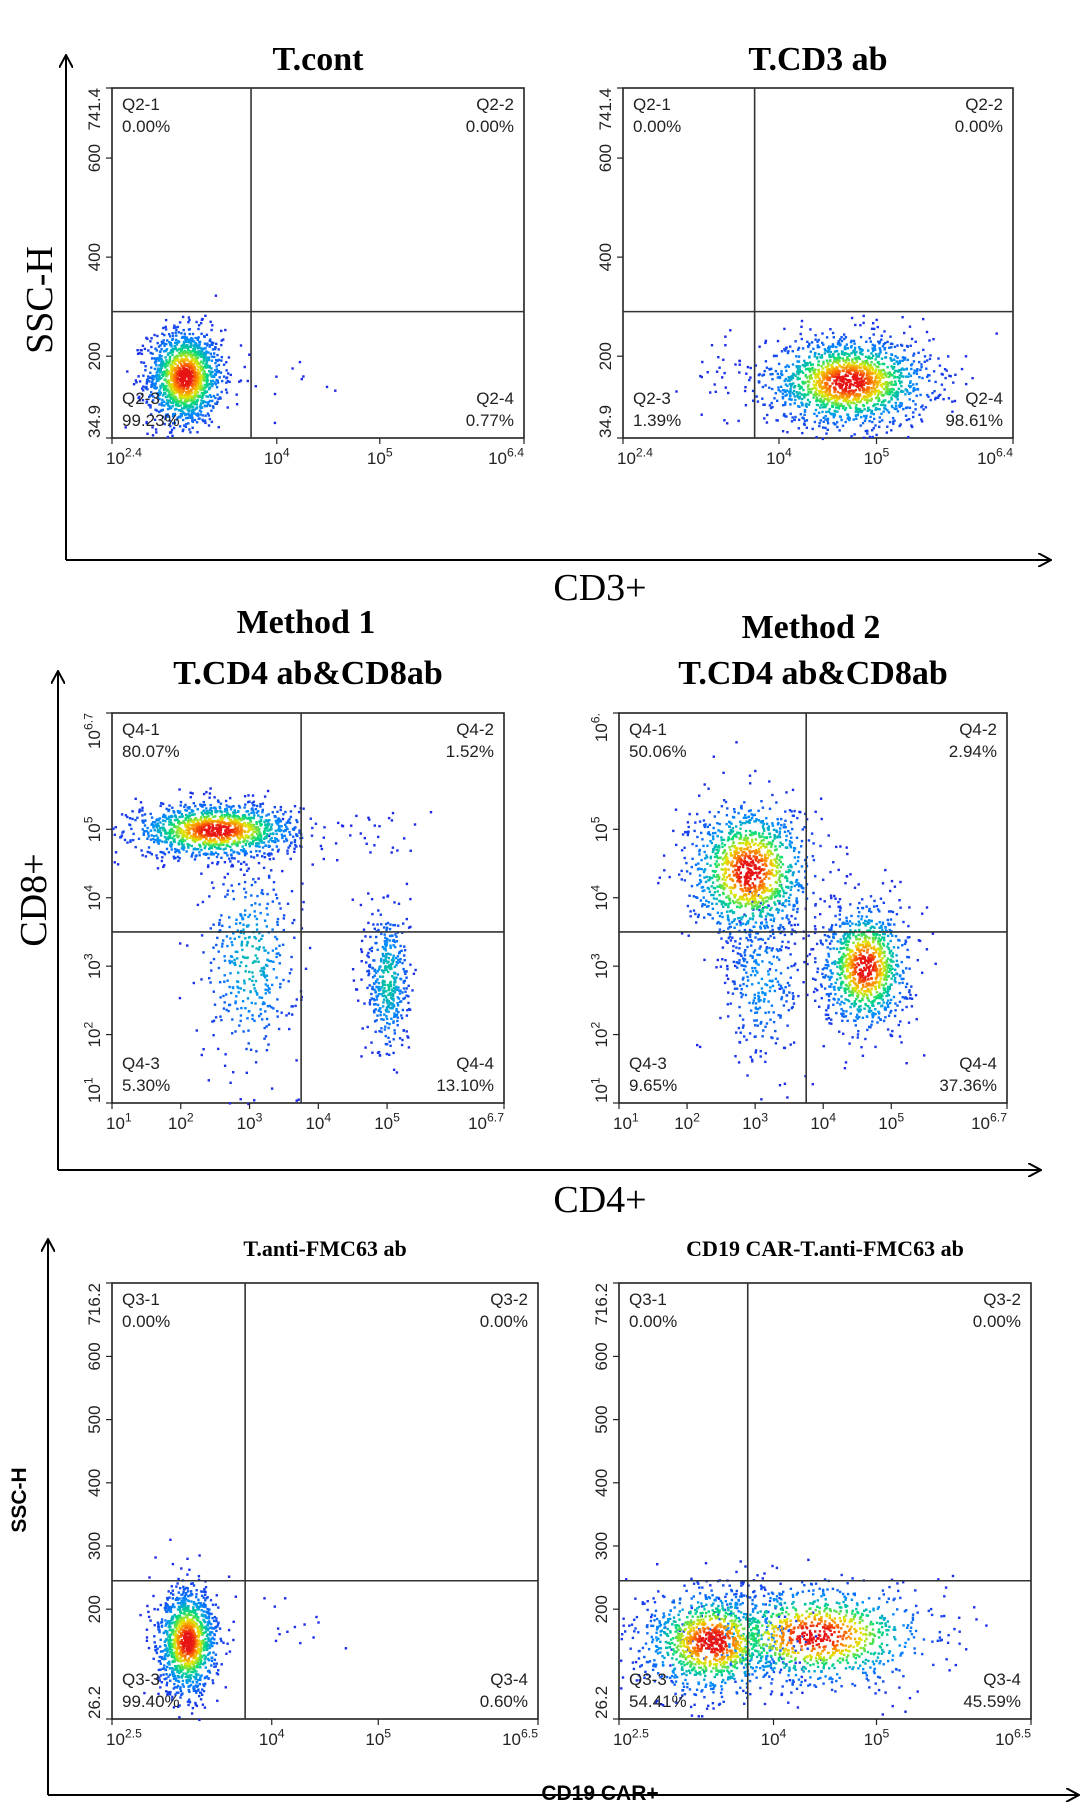 This screenshot has width=1080, height=1811. Describe the element at coordinates (495, 398) in the screenshot. I see `quadrant-name: Q2-4` at that location.